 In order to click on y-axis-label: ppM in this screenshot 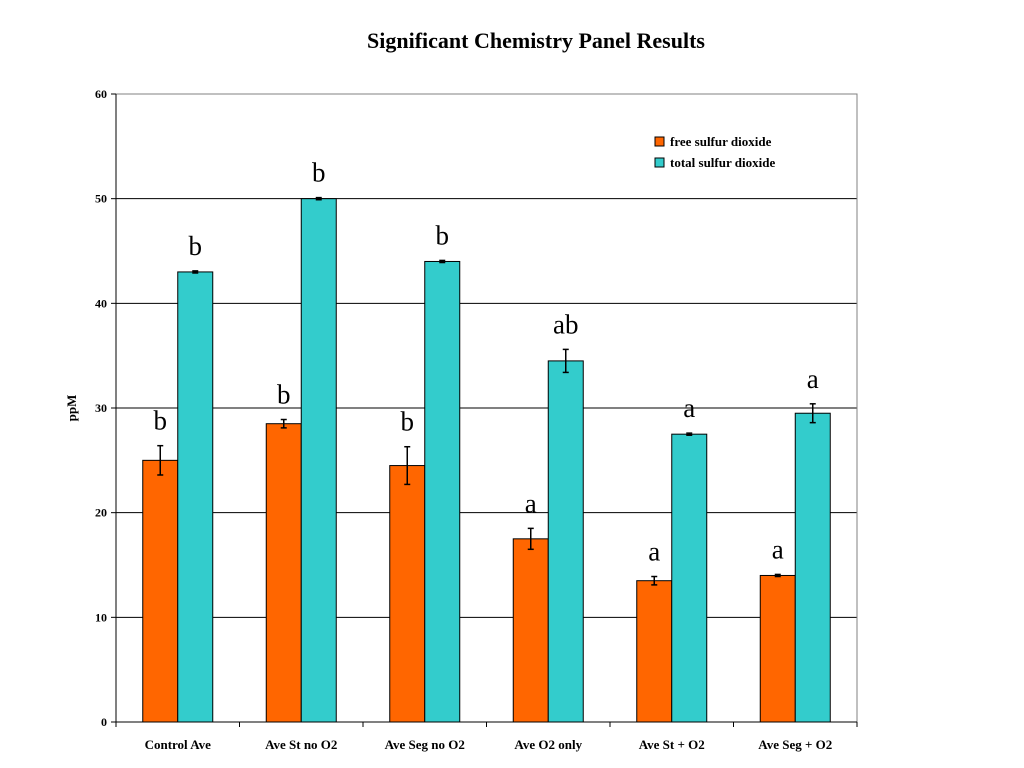, I will do `click(71, 408)`.